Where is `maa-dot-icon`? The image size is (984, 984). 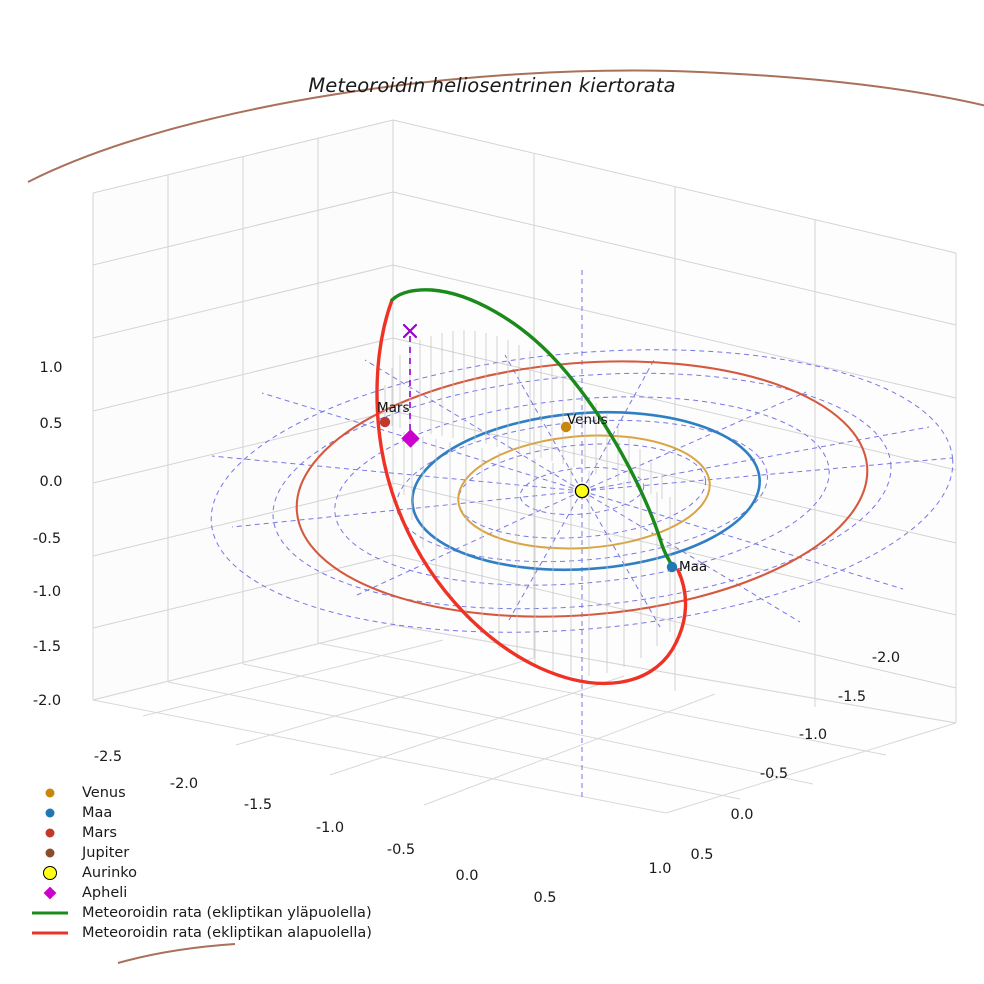 maa-dot-icon is located at coordinates (56, 813).